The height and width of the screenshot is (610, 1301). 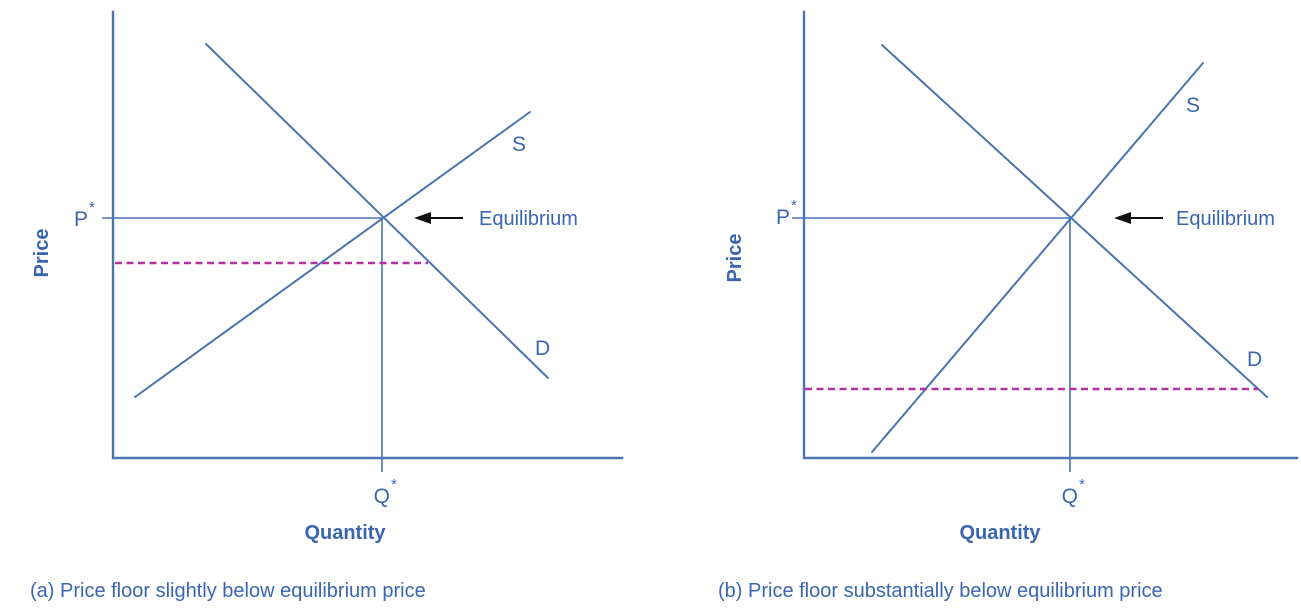 What do you see at coordinates (735, 258) in the screenshot?
I see `y-axis-label-b: Price` at bounding box center [735, 258].